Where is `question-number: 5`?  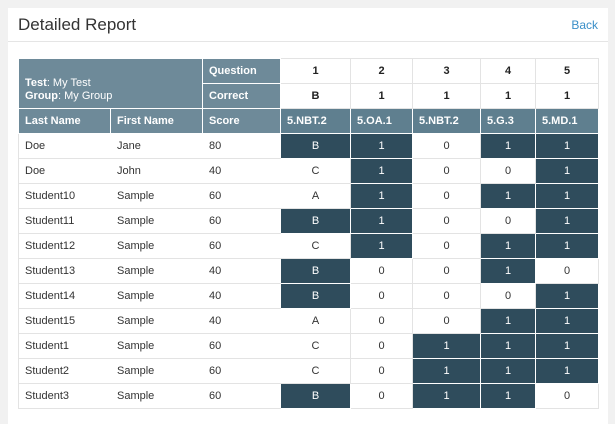 question-number: 5 is located at coordinates (567, 71).